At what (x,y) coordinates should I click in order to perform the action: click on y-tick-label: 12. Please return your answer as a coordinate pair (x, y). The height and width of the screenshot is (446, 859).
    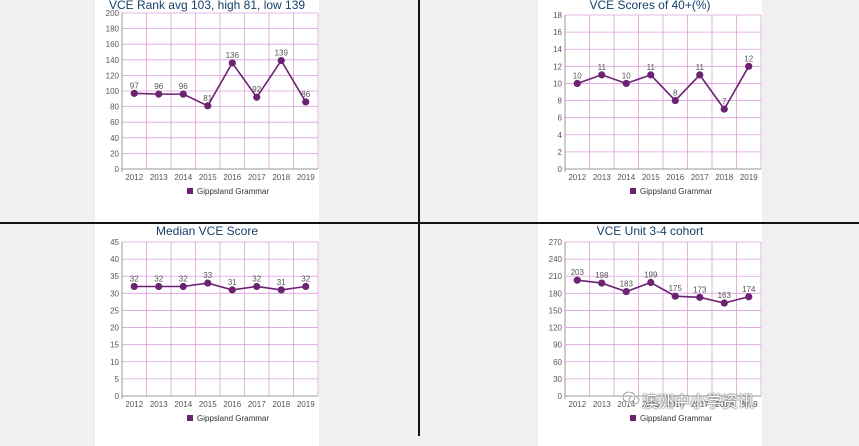
    Looking at the image, I should click on (557, 66).